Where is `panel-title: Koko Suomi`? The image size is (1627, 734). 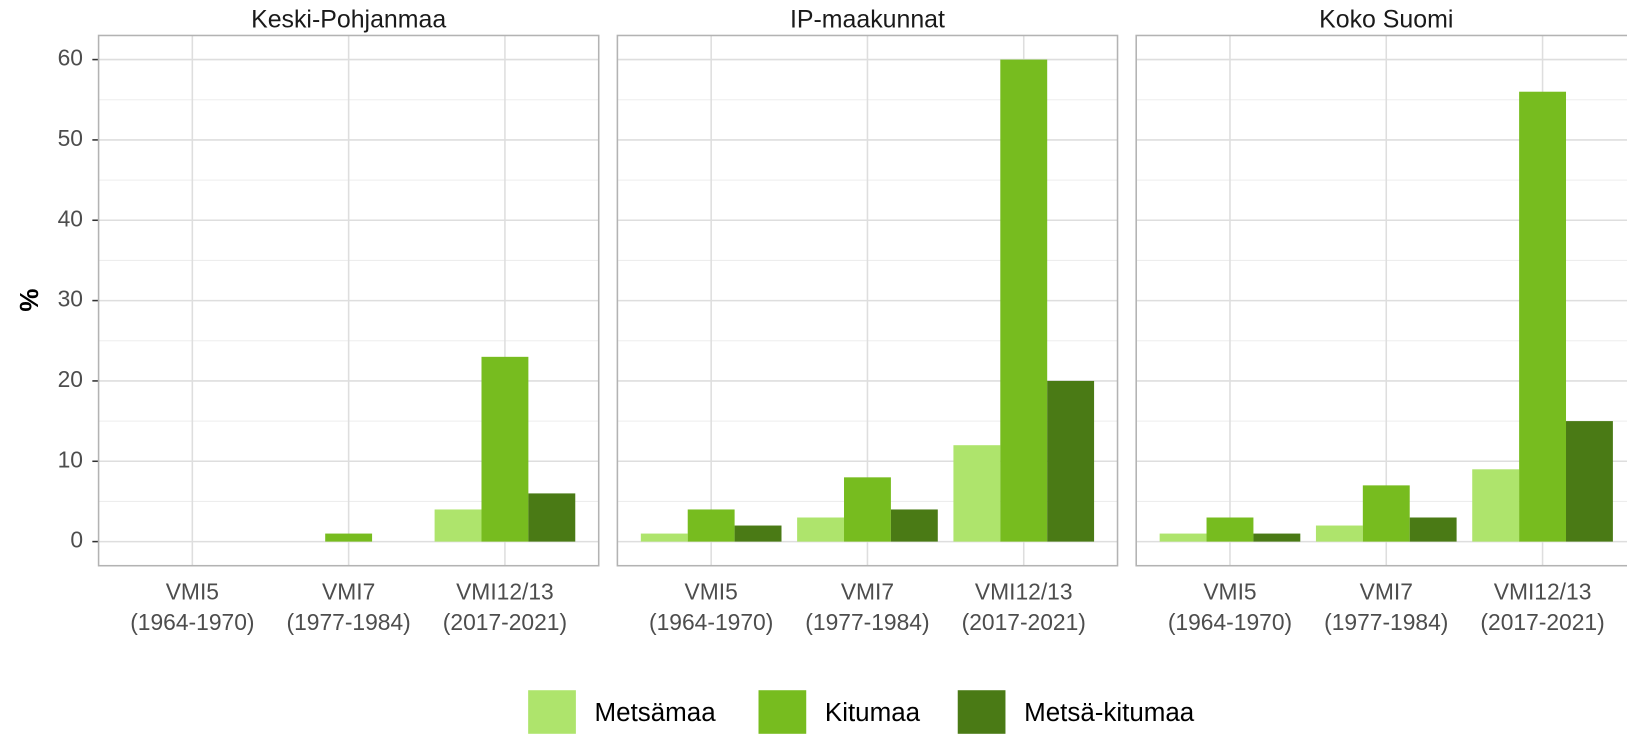
panel-title: Koko Suomi is located at coordinates (1386, 20).